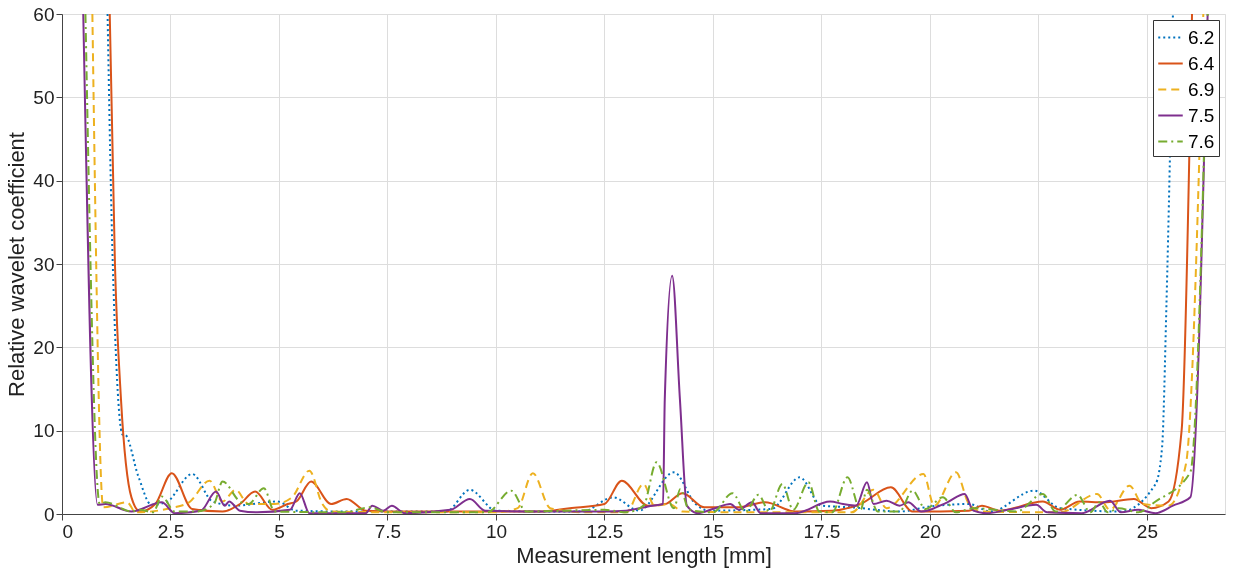 The width and height of the screenshot is (1233, 571). Describe the element at coordinates (605, 531) in the screenshot. I see `x-tick-label: 12.5` at that location.